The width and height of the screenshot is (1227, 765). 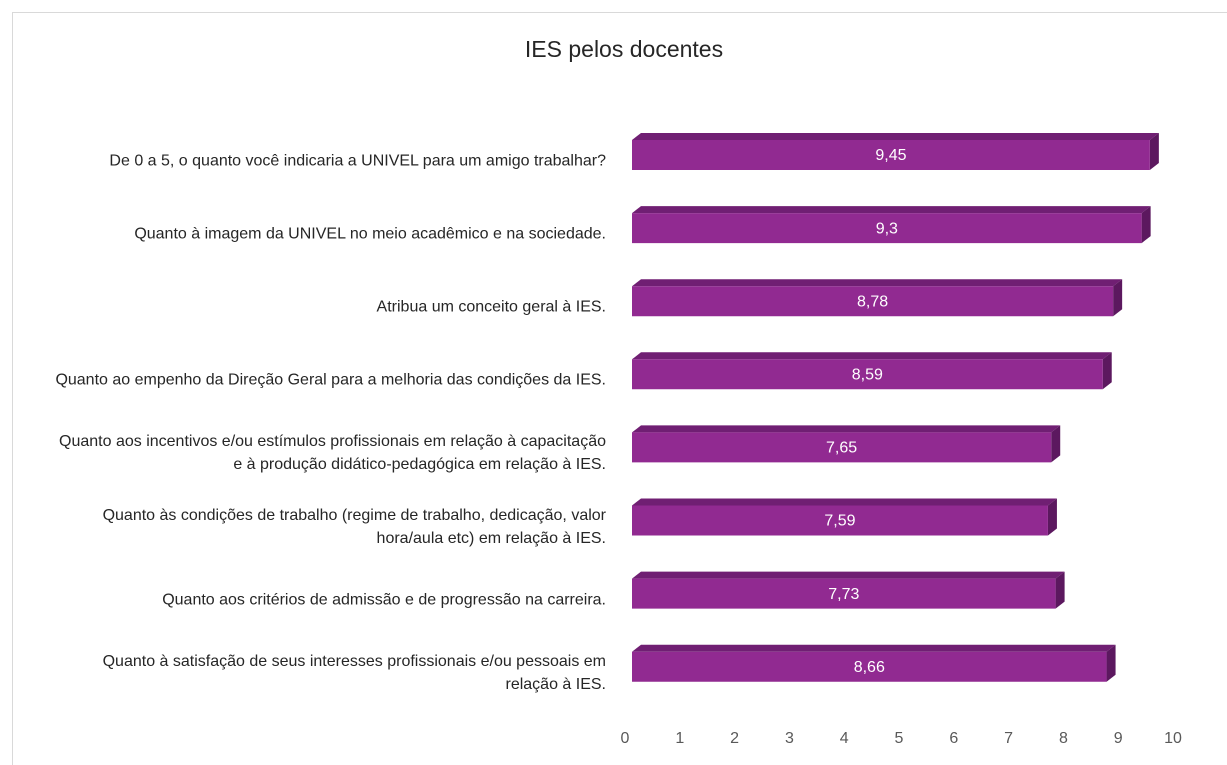 I want to click on value-label: 9,45, so click(x=890, y=155).